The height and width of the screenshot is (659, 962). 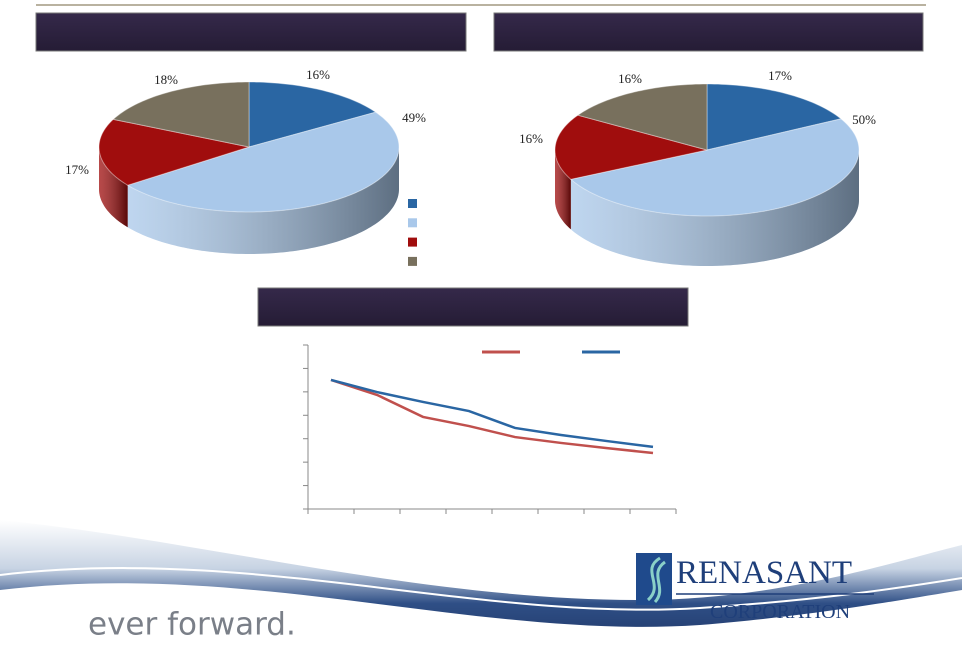 What do you see at coordinates (656, 580) in the screenshot?
I see `logo-wave` at bounding box center [656, 580].